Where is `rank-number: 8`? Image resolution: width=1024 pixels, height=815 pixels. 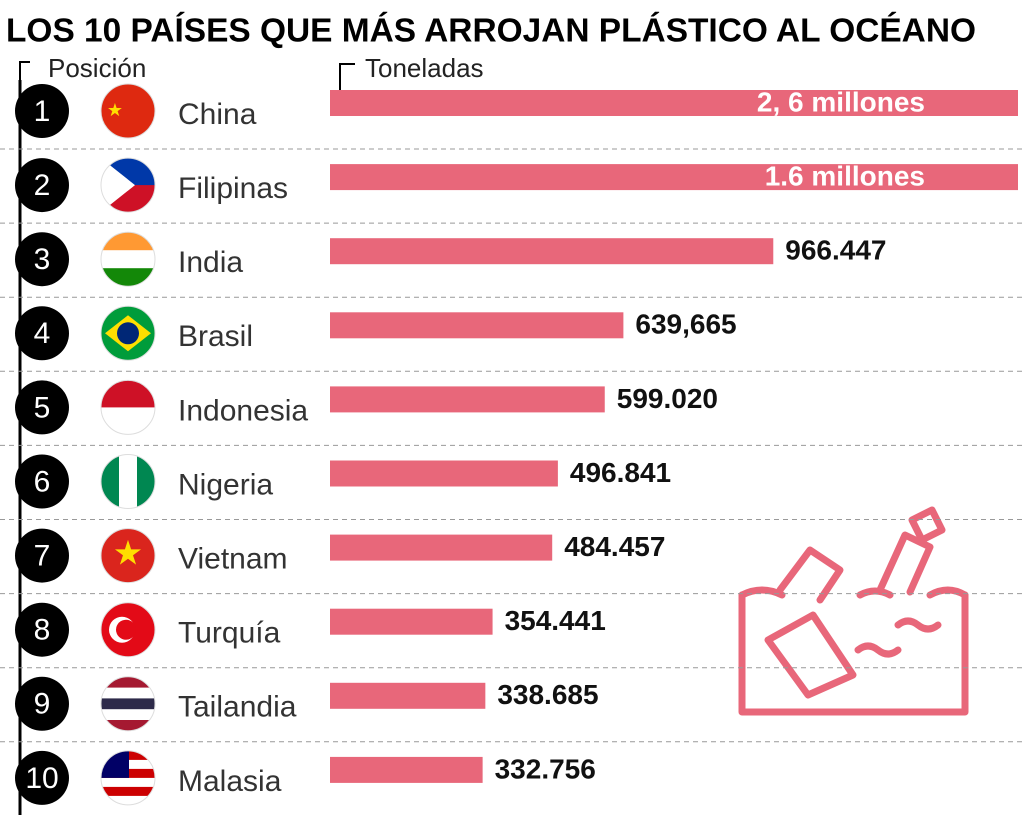 rank-number: 8 is located at coordinates (42, 630).